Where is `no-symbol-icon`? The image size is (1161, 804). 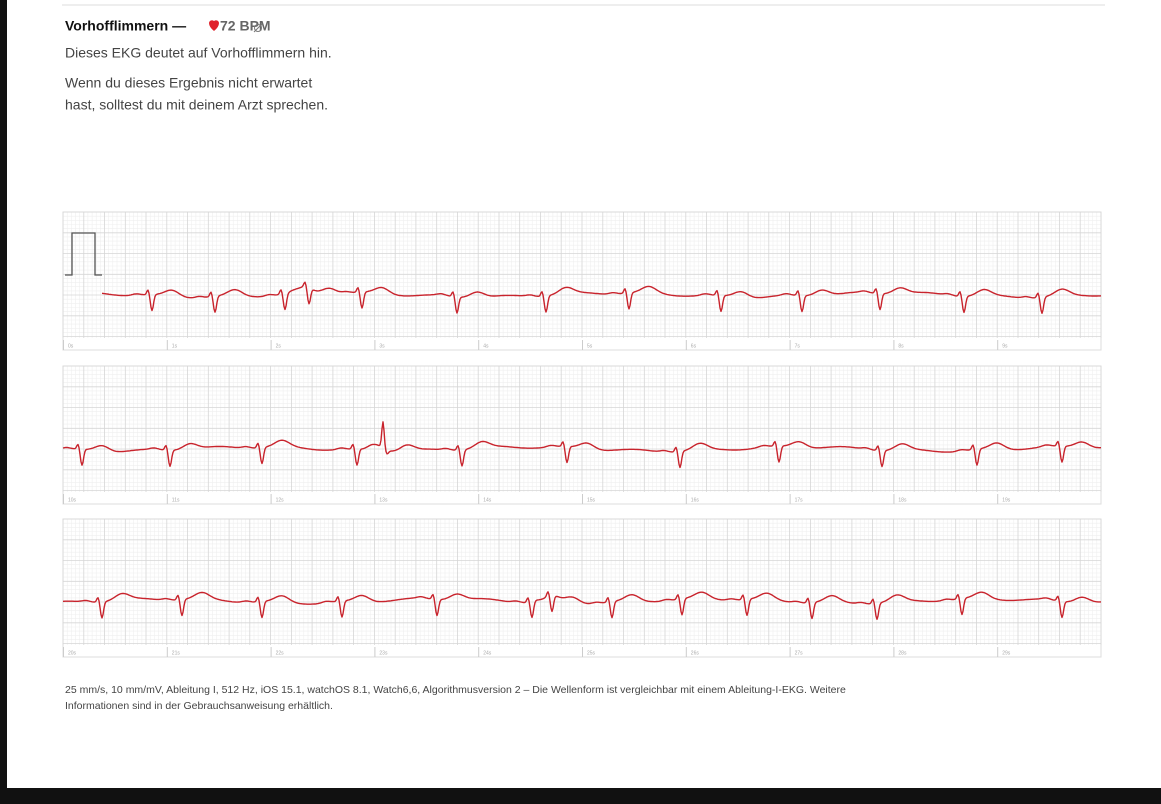 no-symbol-icon is located at coordinates (258, 28).